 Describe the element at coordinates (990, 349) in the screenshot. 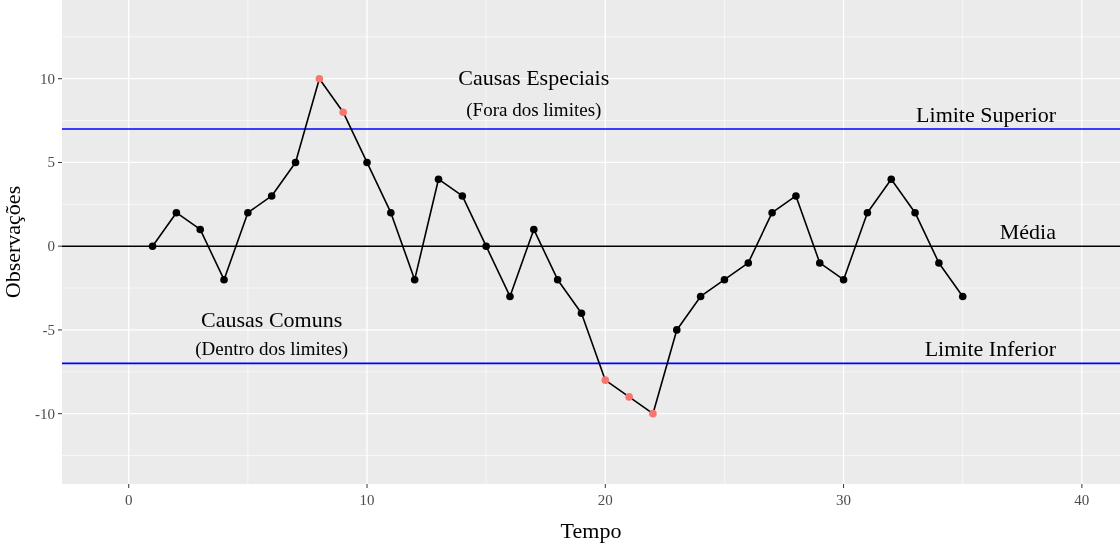

I see `ref-line-label: Limite Inferior` at that location.